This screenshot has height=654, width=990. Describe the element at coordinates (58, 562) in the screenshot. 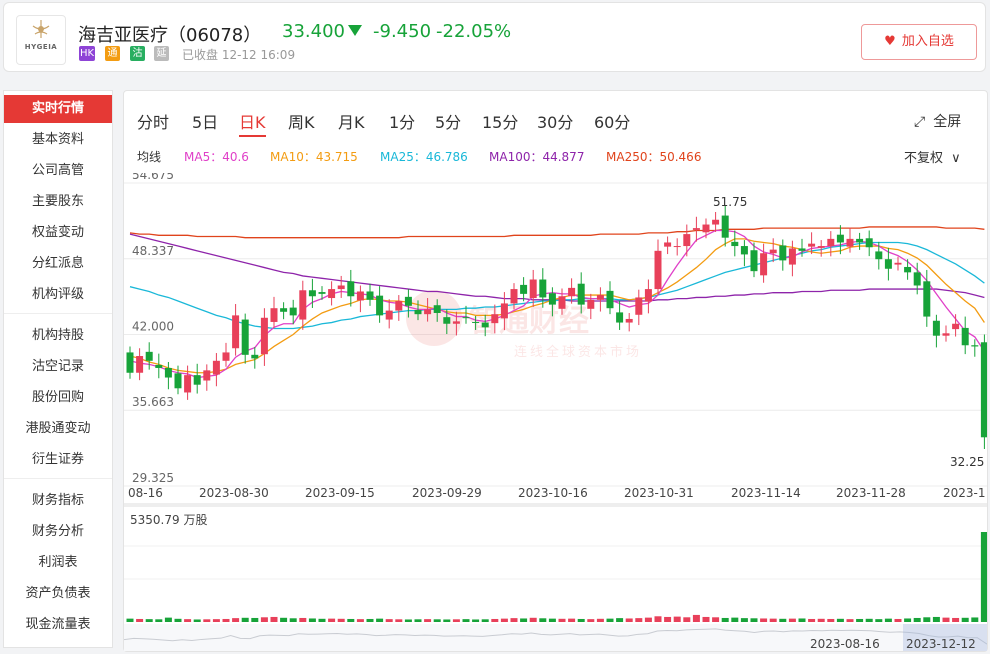

I see `sidebar-item: 利润表` at that location.